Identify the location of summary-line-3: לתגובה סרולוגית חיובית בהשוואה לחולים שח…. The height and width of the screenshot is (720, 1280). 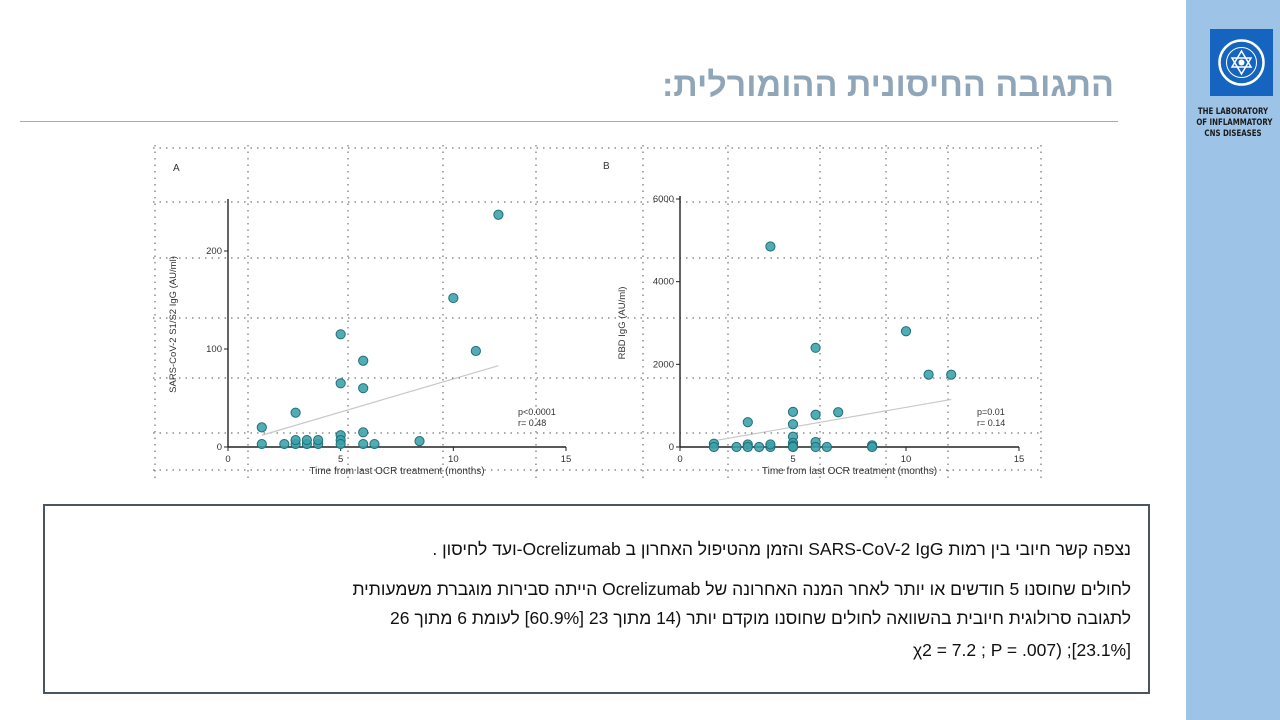
(760, 618).